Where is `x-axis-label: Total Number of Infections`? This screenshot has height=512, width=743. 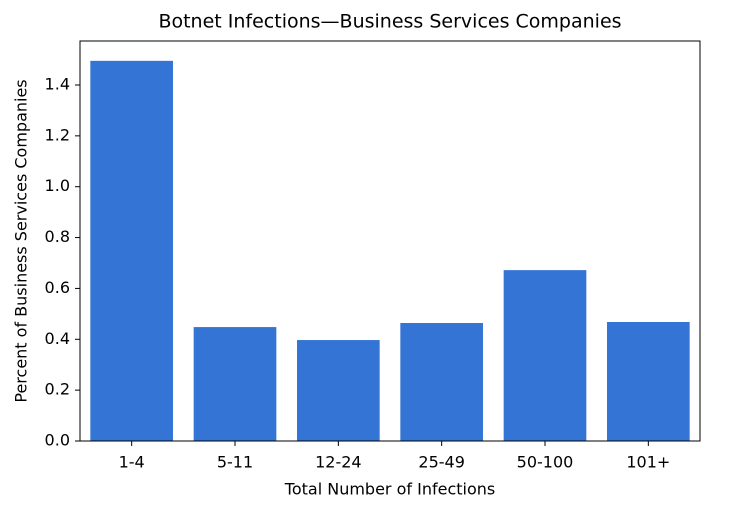 x-axis-label: Total Number of Infections is located at coordinates (389, 489).